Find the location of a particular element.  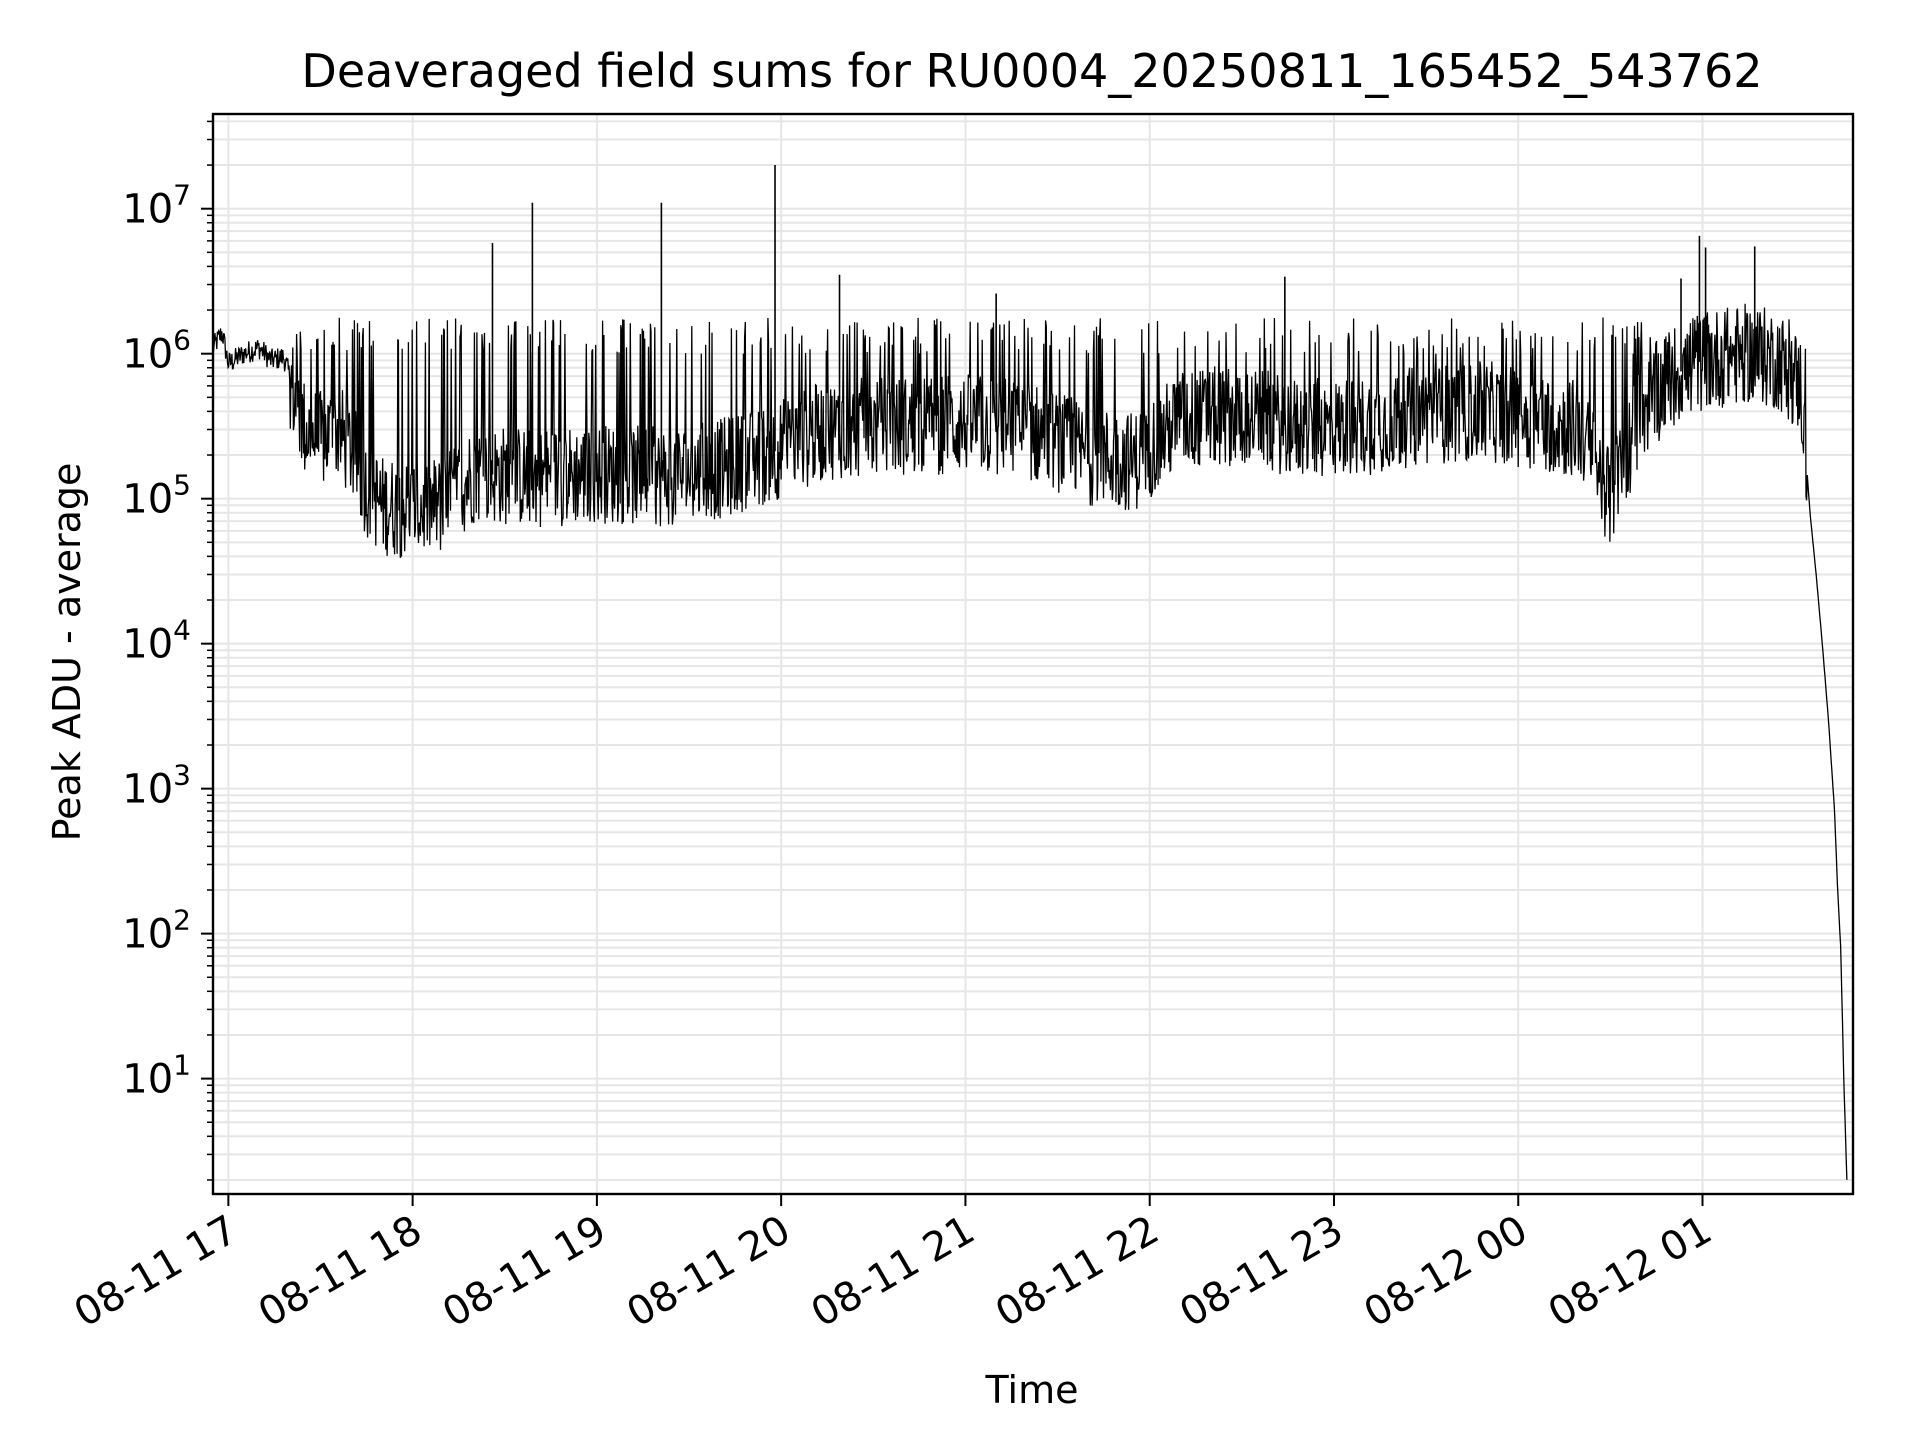

y-tick-label: 10⁴ is located at coordinates (156, 641).